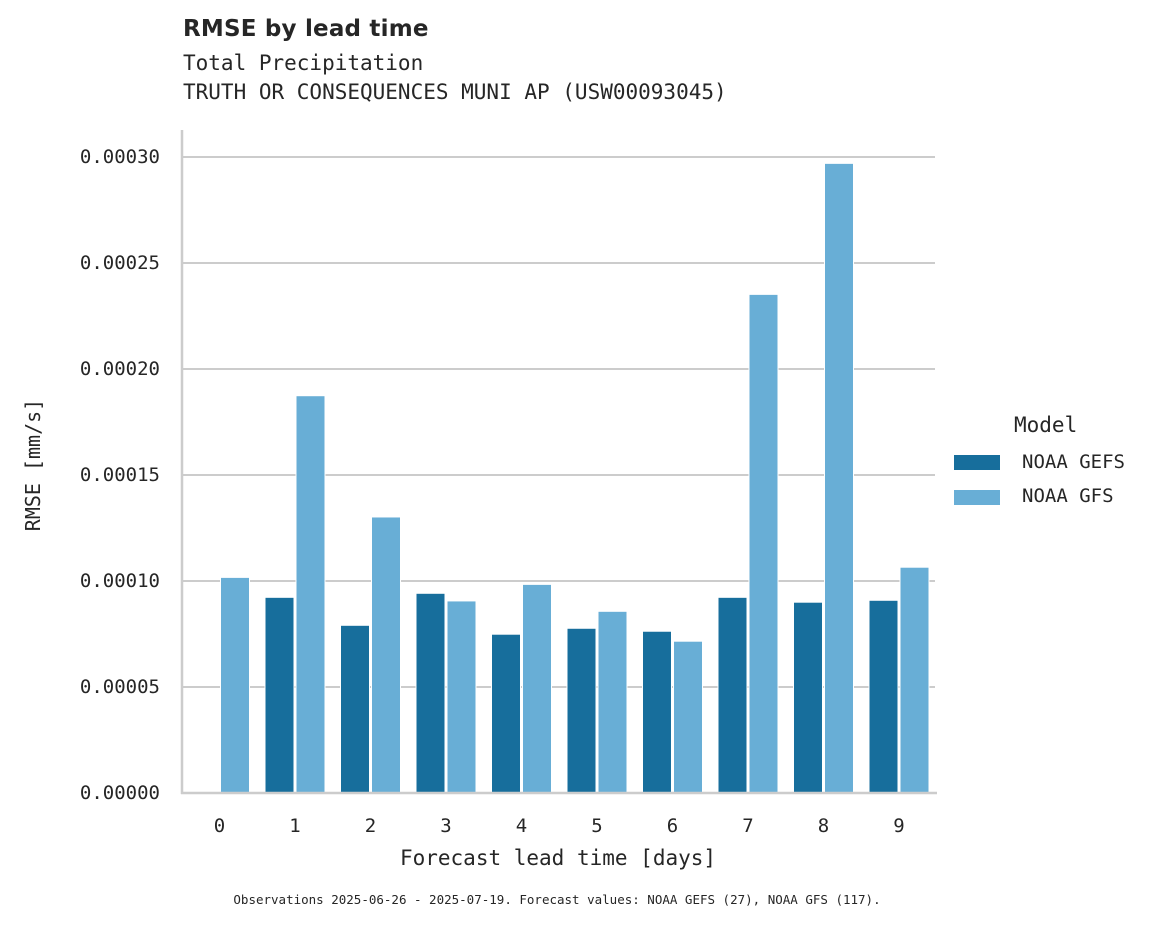 This screenshot has width=1175, height=928. I want to click on y-tick-label: 0.00015, so click(119, 475).